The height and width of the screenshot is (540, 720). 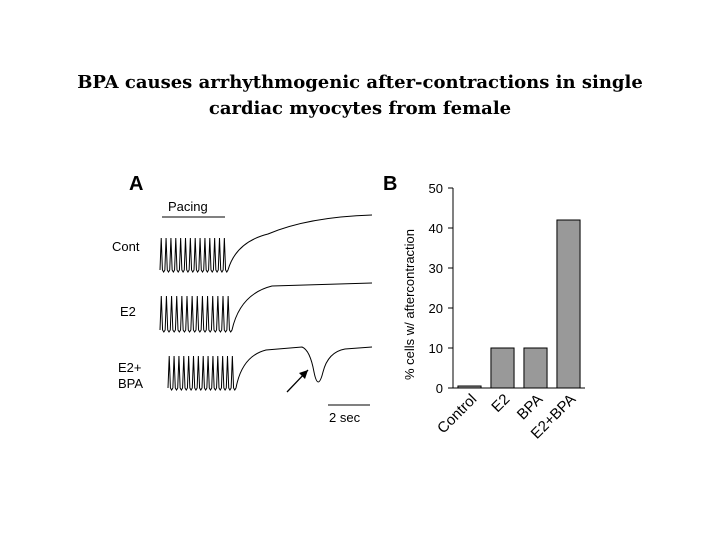 What do you see at coordinates (568, 304) in the screenshot?
I see `bar-e2-bpa` at bounding box center [568, 304].